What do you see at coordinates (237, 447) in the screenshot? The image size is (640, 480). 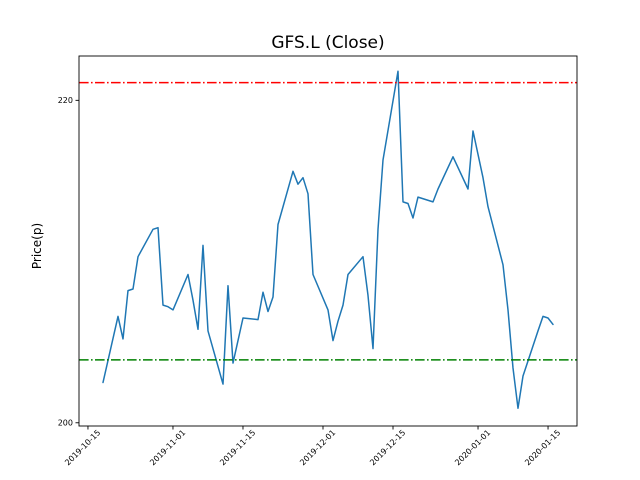 I see `x-tick-label: 2019-11-15` at bounding box center [237, 447].